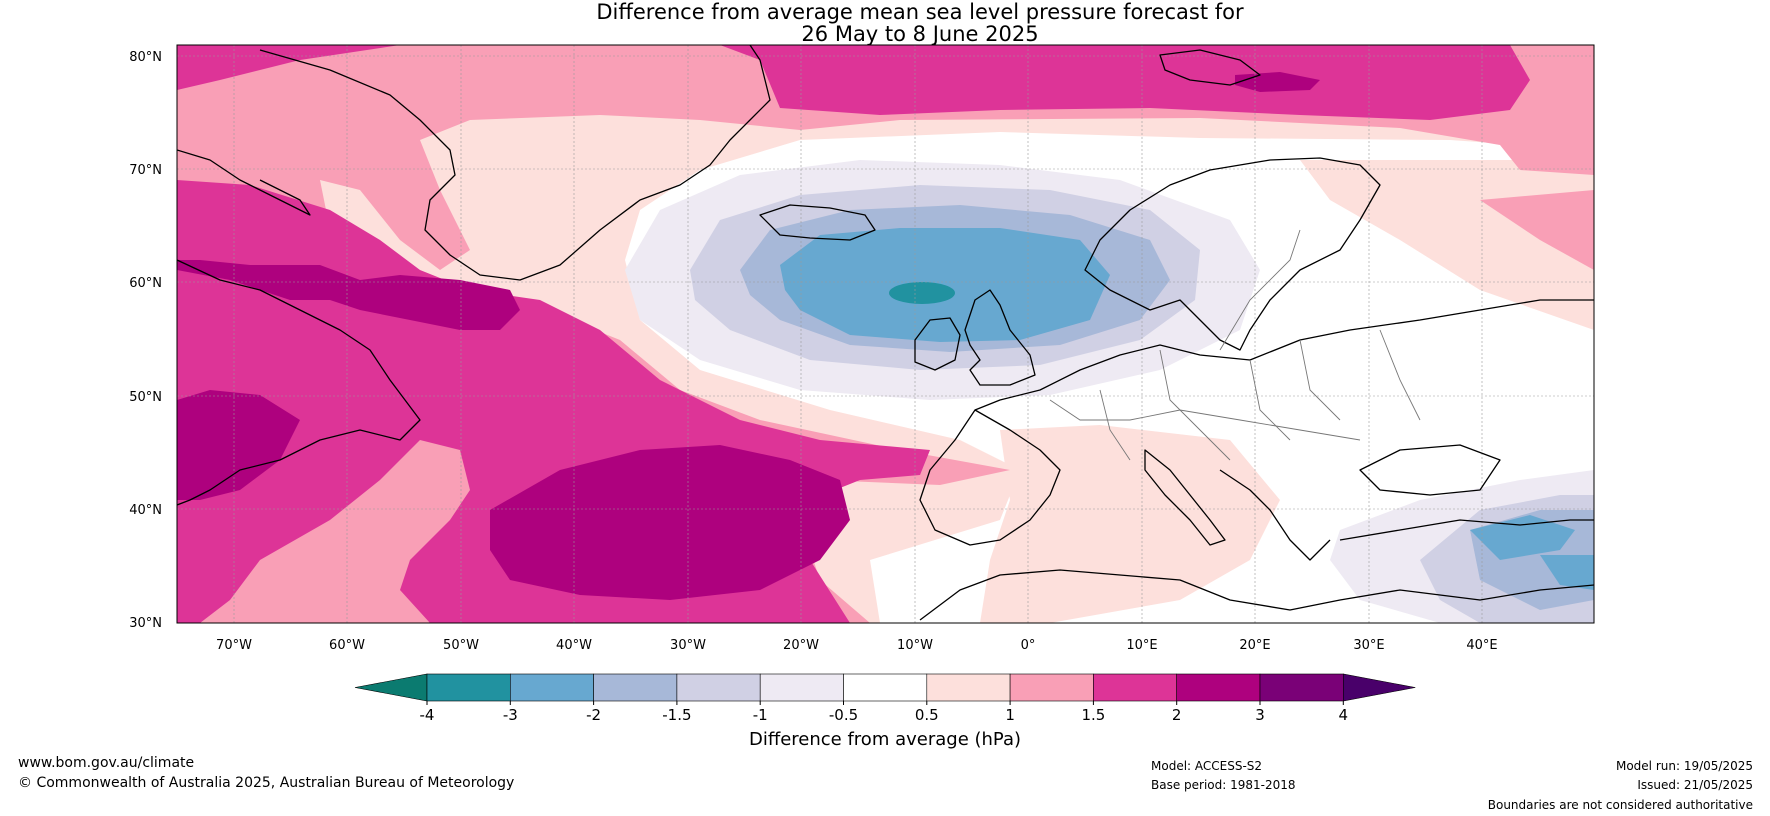 Image resolution: width=1770 pixels, height=816 pixels. Describe the element at coordinates (1260, 715) in the screenshot. I see `colorbar-tick-label: 3` at that location.